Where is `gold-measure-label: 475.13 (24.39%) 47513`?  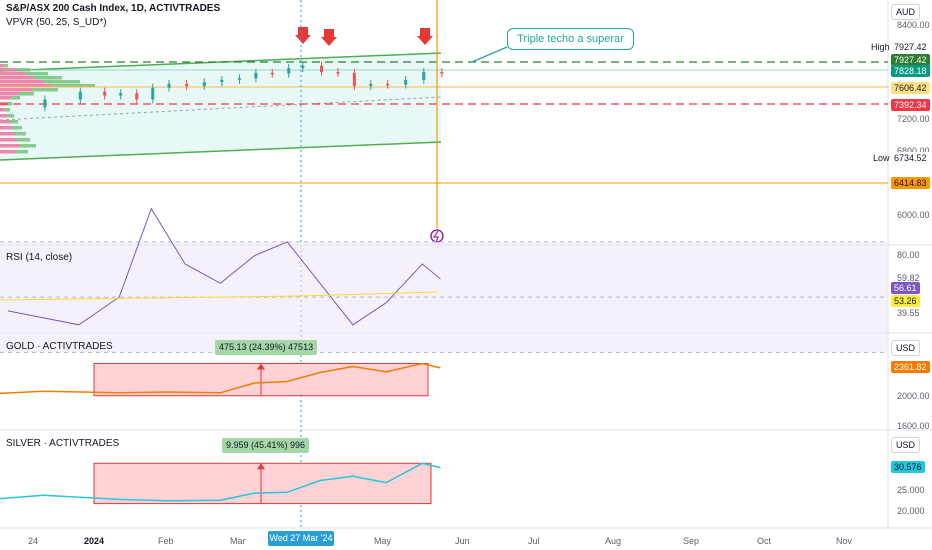
gold-measure-label: 475.13 (24.39%) 47513 is located at coordinates (266, 347).